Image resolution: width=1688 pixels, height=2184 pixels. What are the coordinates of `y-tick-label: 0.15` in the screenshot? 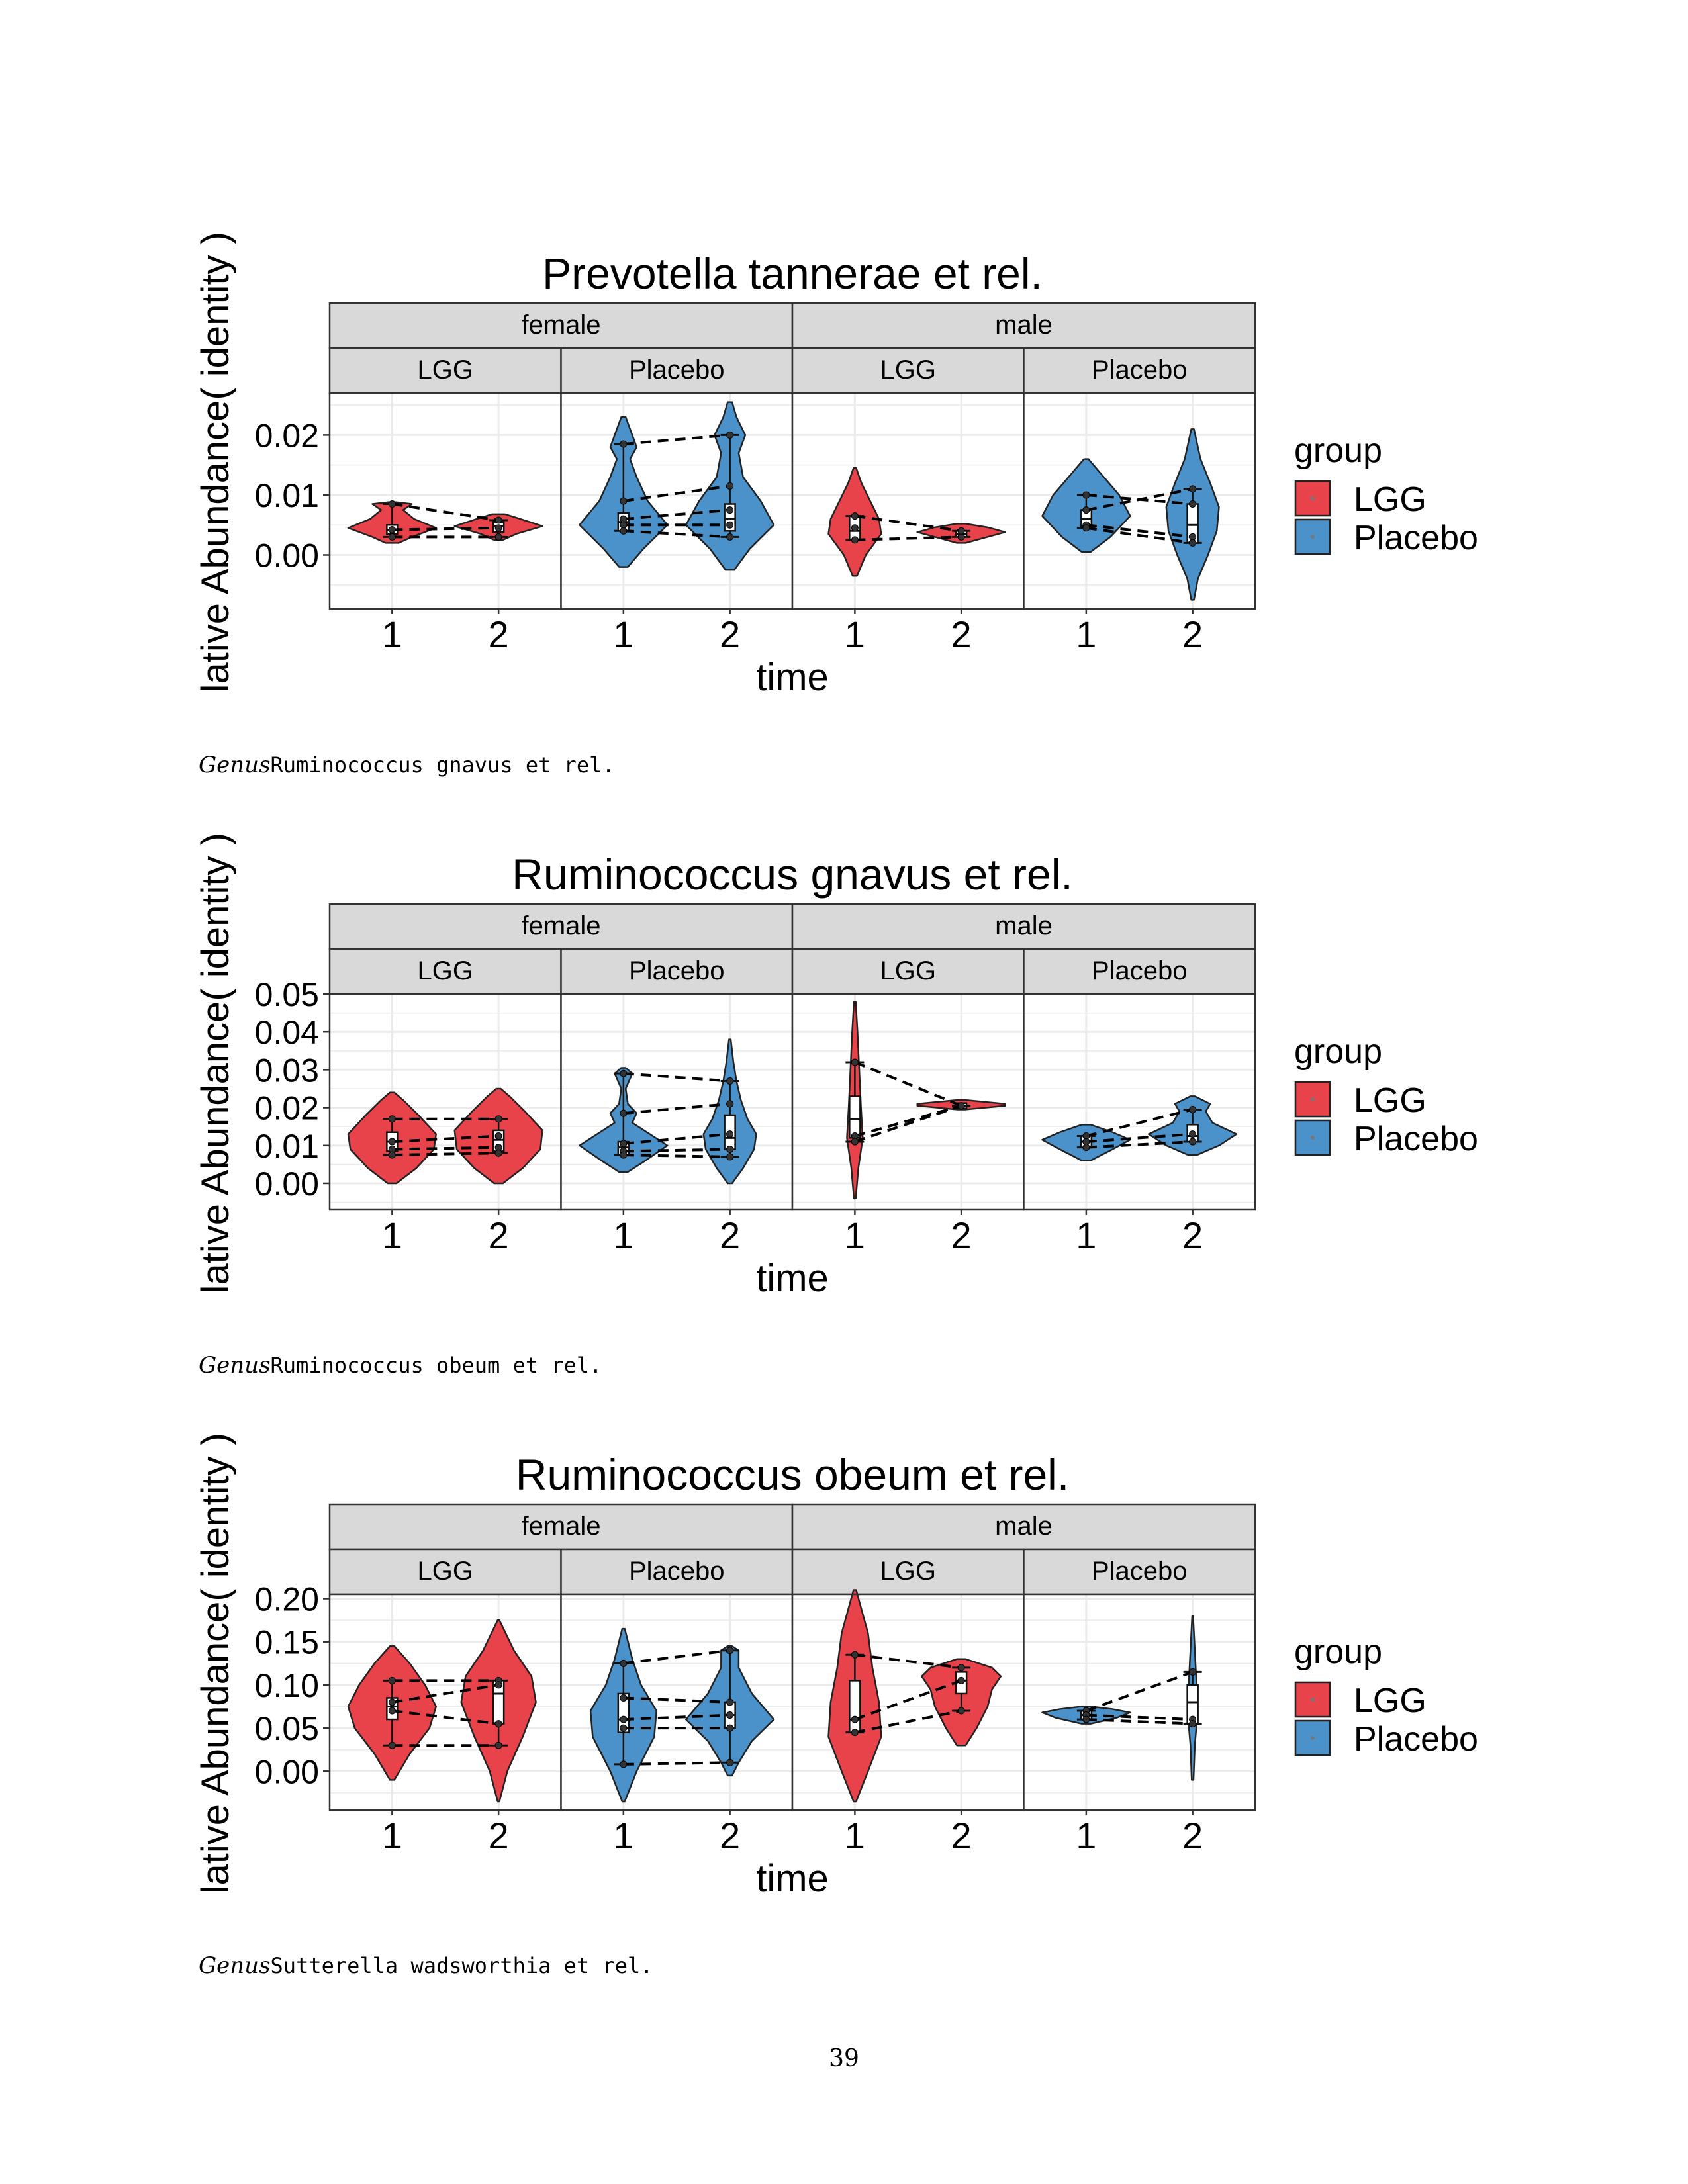 It's located at (287, 1642).